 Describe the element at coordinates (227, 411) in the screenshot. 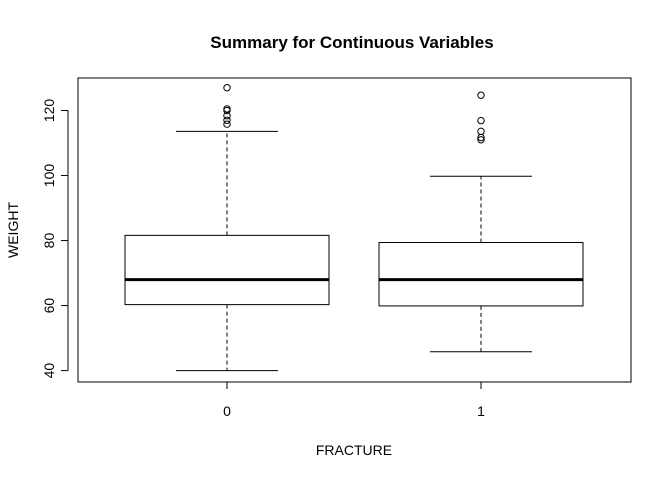

I see `x-tick-label: 0` at that location.